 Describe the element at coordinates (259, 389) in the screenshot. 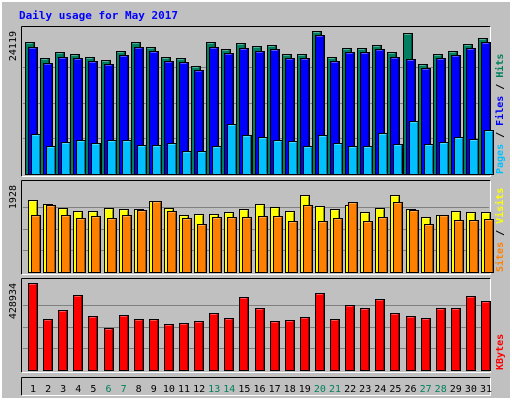

I see `day-label-16: 16` at that location.